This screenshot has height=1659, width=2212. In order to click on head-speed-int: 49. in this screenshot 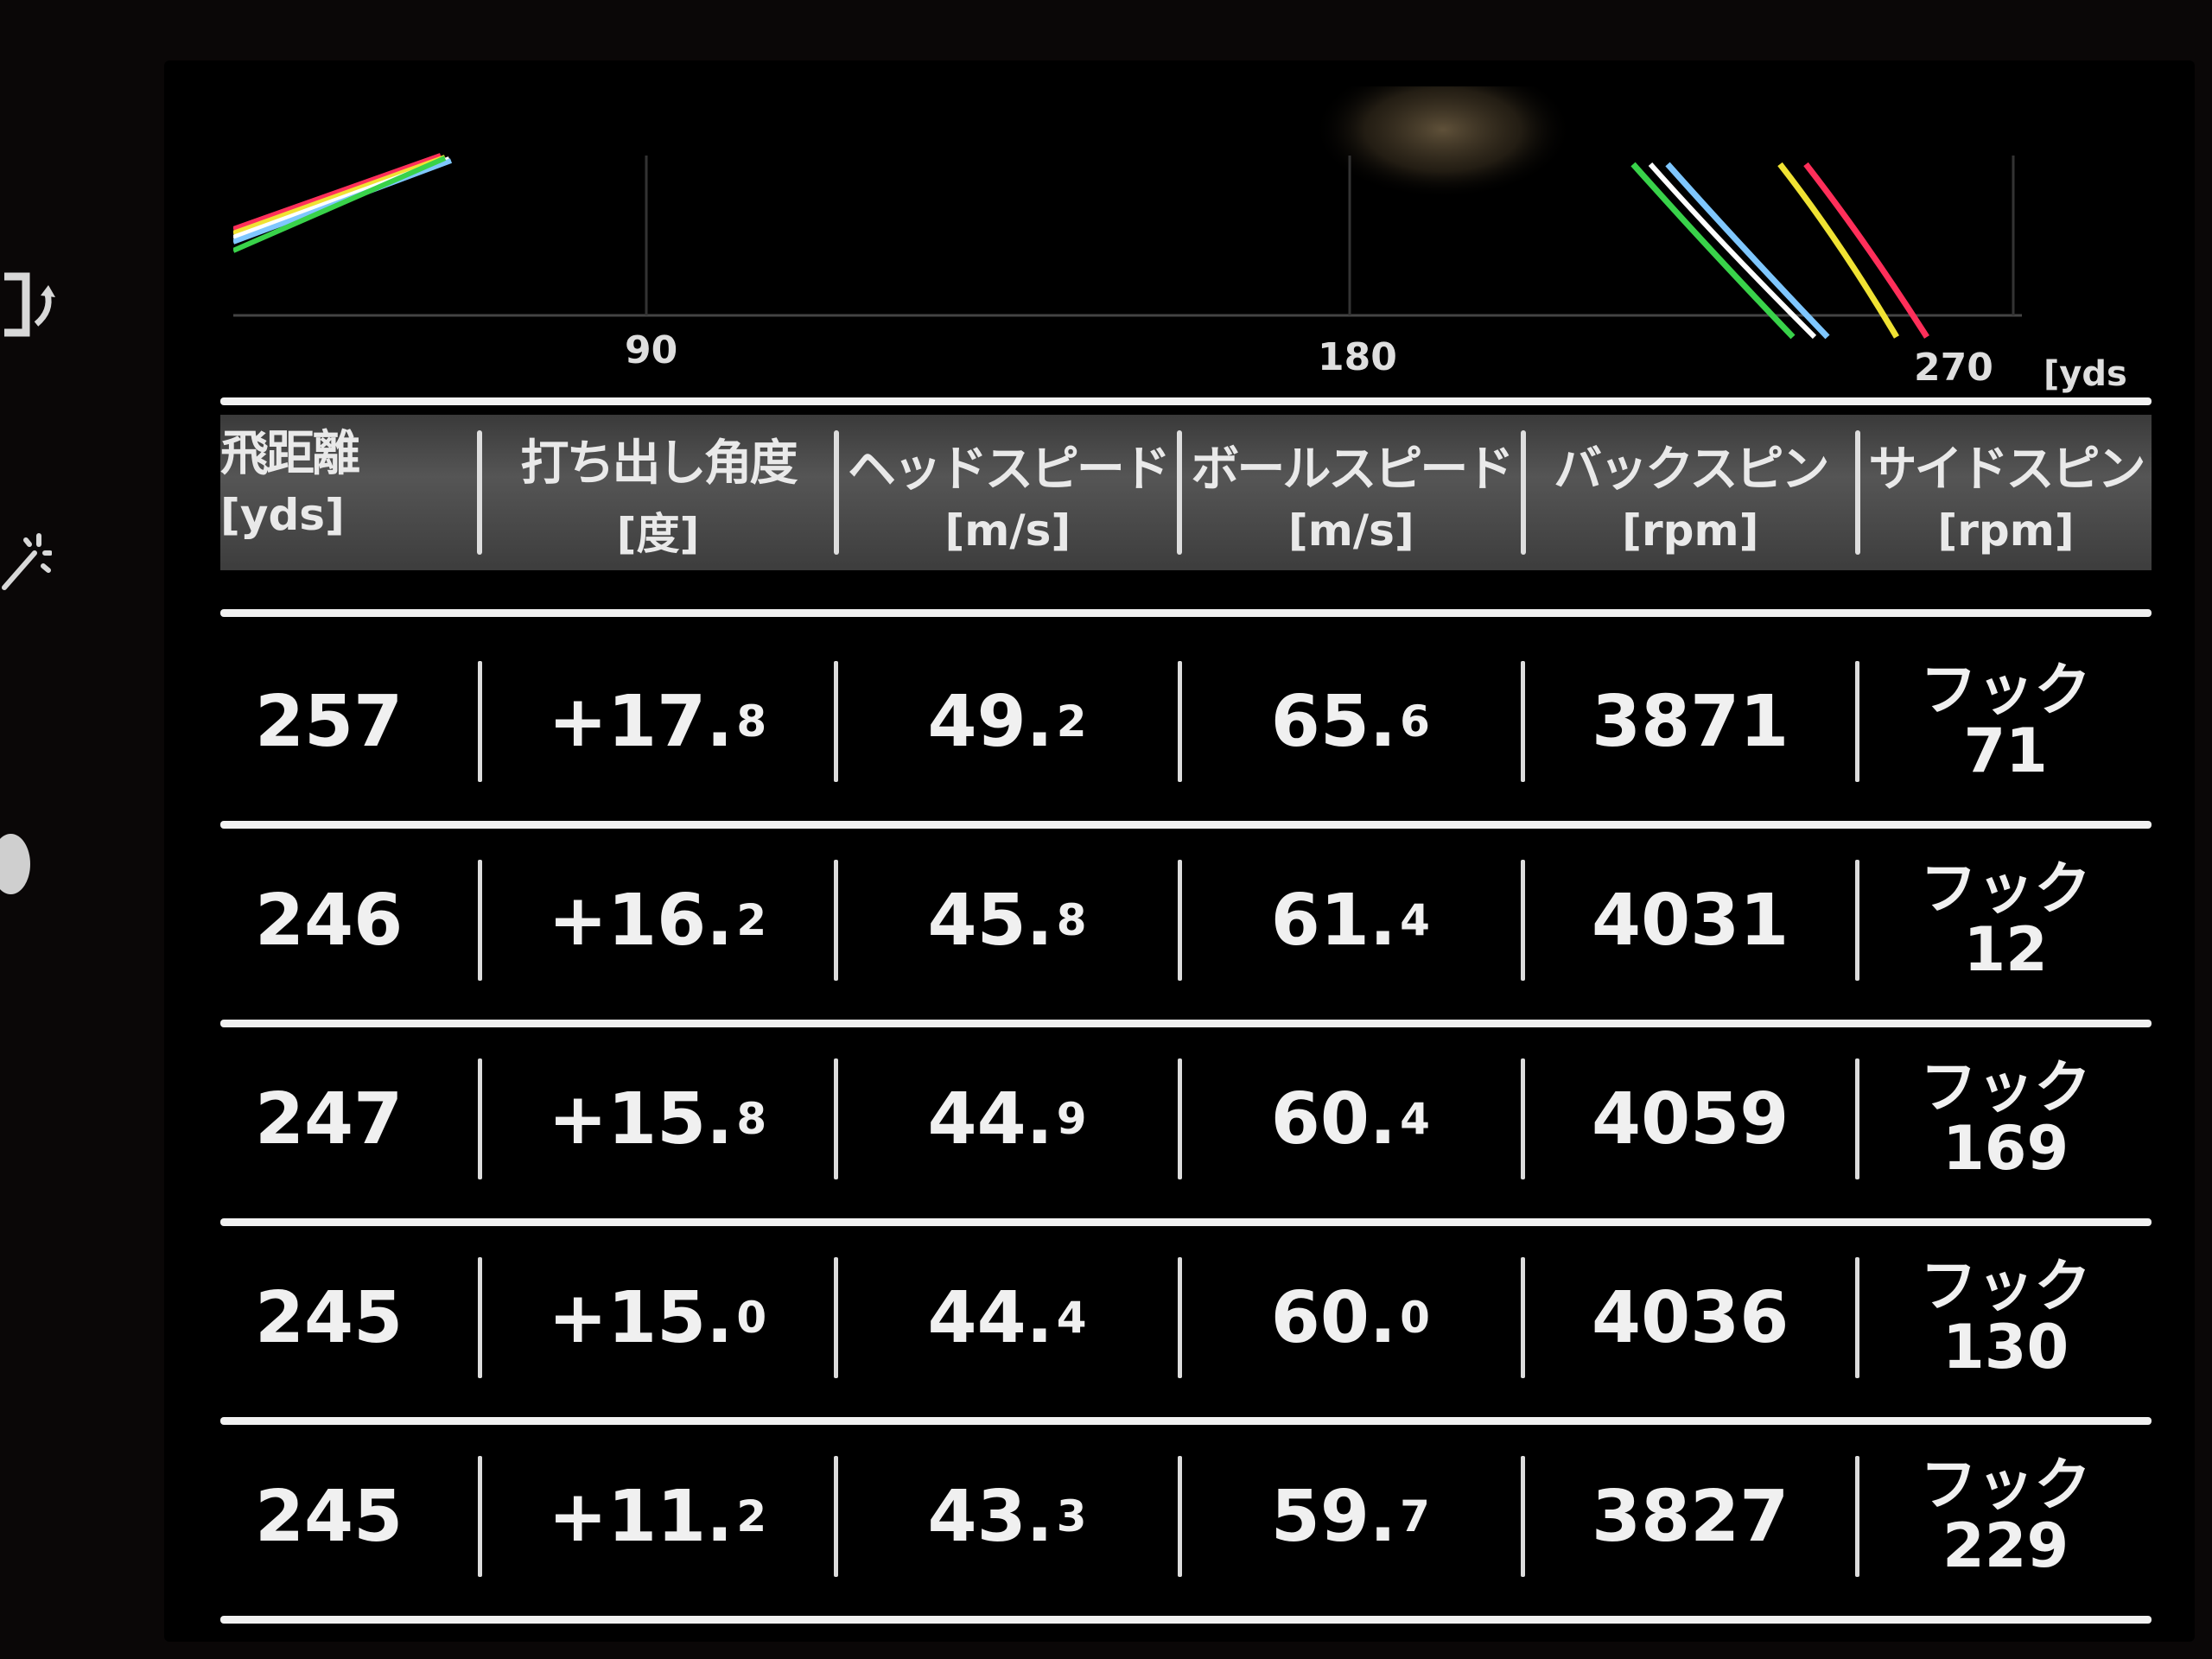, I will do `click(990, 721)`.